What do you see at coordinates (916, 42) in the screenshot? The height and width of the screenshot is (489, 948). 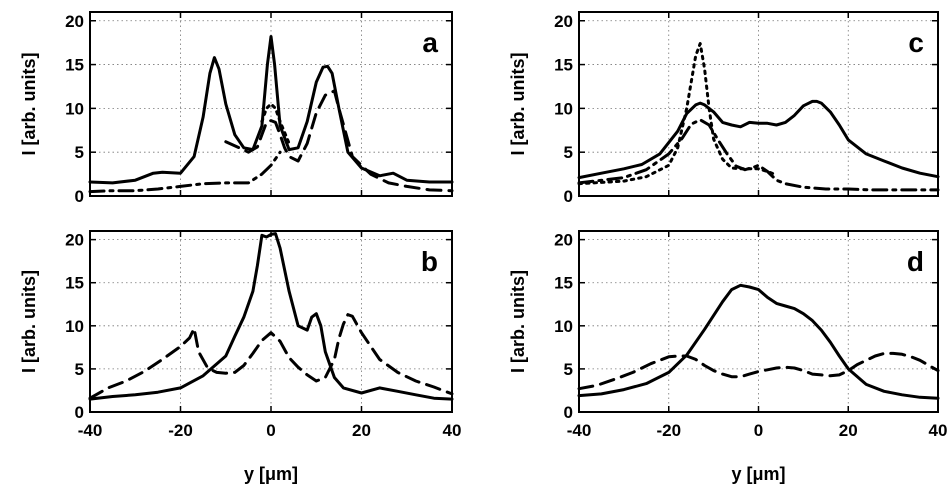 I see `panel-label: c` at bounding box center [916, 42].